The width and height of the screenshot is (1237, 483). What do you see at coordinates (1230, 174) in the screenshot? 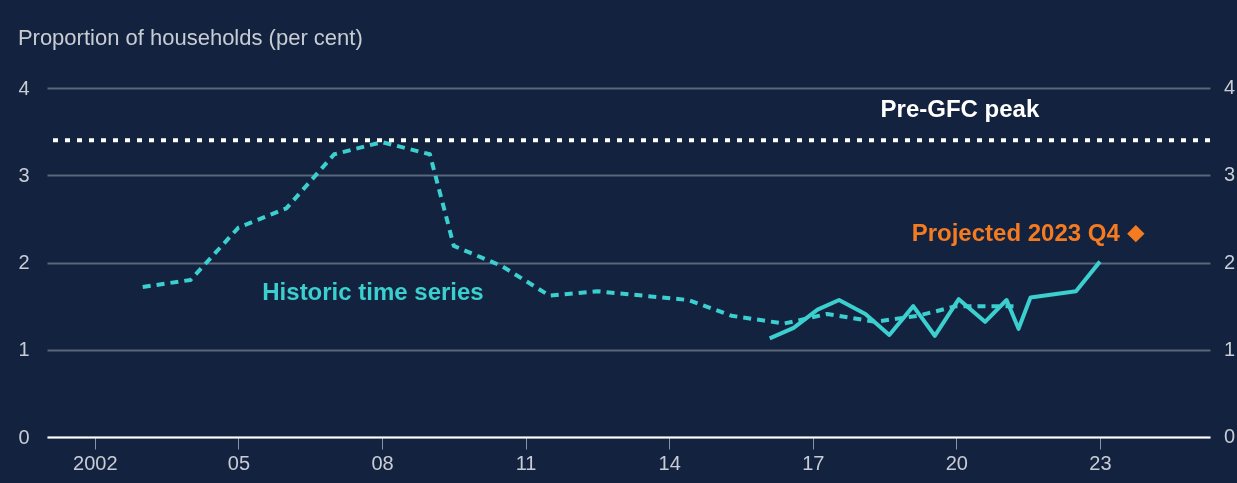
I see `y2-tick-label: 3` at bounding box center [1230, 174].